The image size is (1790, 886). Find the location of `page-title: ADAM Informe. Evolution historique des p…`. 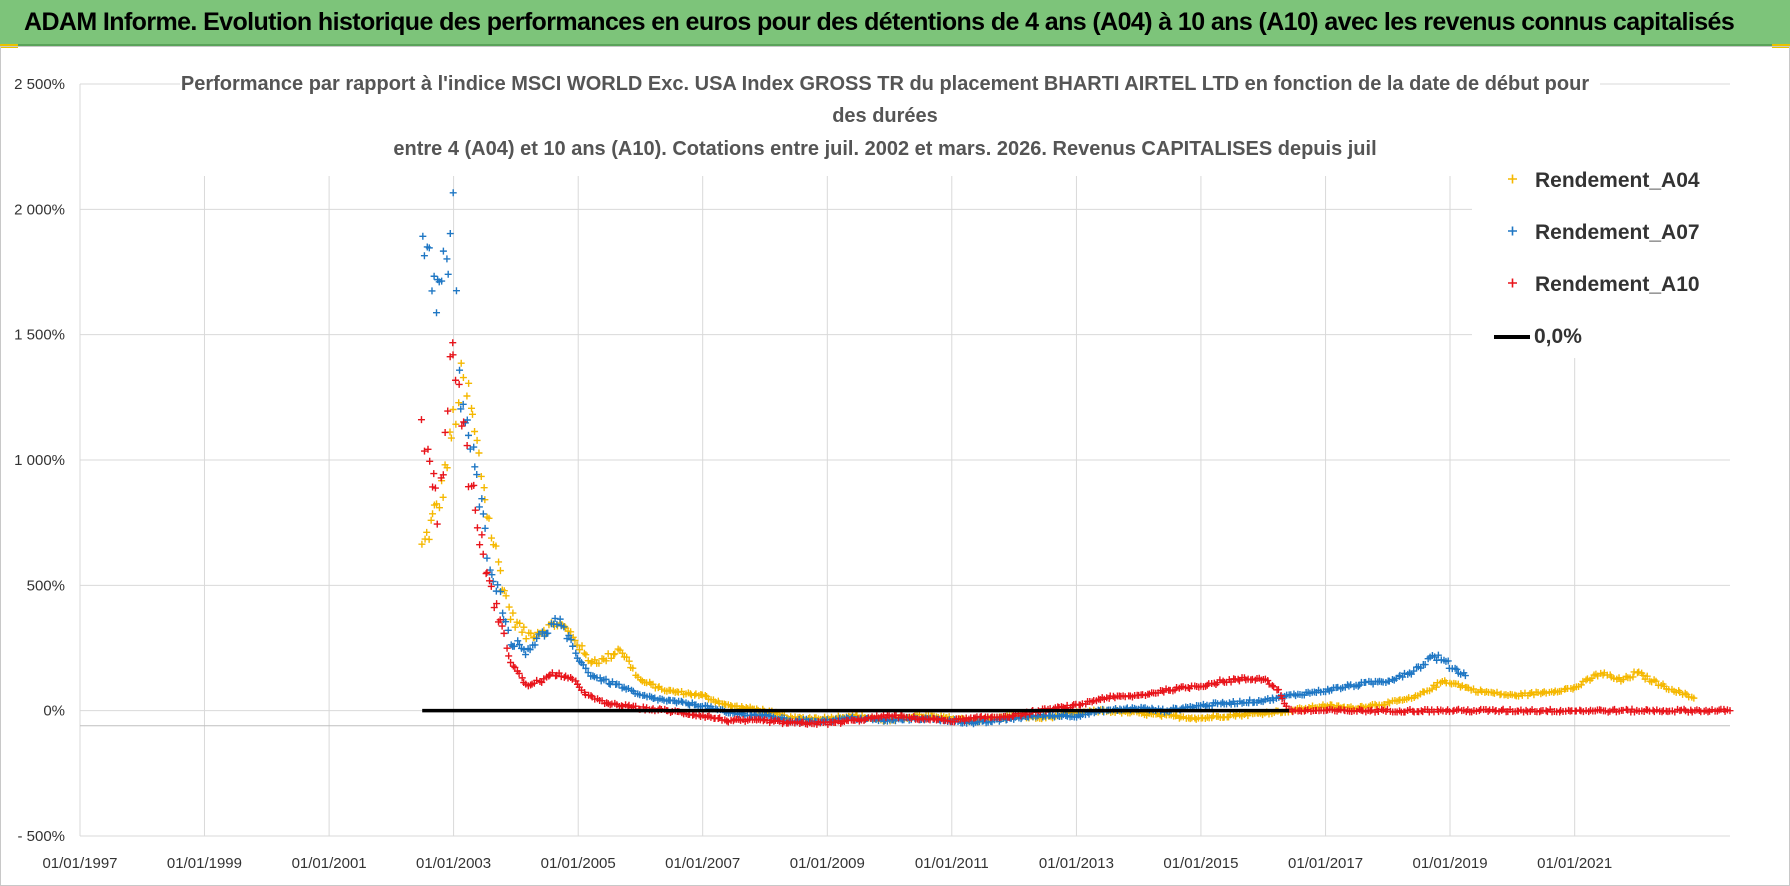

page-title: ADAM Informe. Evolution historique des p… is located at coordinates (879, 22).